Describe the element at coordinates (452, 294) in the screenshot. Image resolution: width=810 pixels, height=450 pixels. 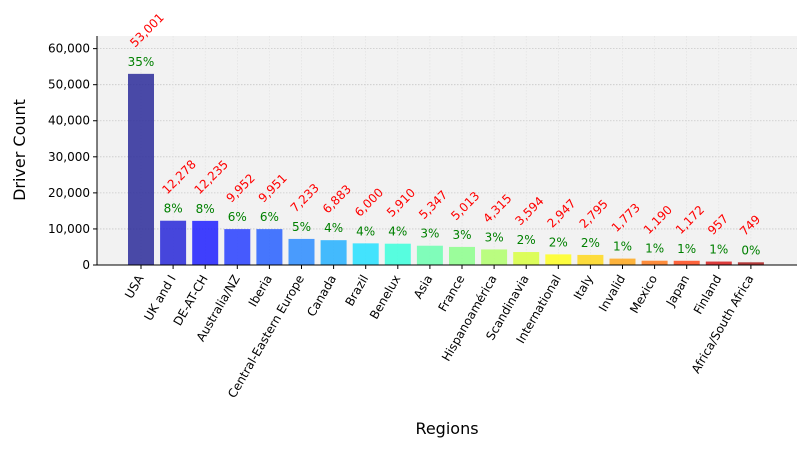
I see `x-tick-label: France` at that location.